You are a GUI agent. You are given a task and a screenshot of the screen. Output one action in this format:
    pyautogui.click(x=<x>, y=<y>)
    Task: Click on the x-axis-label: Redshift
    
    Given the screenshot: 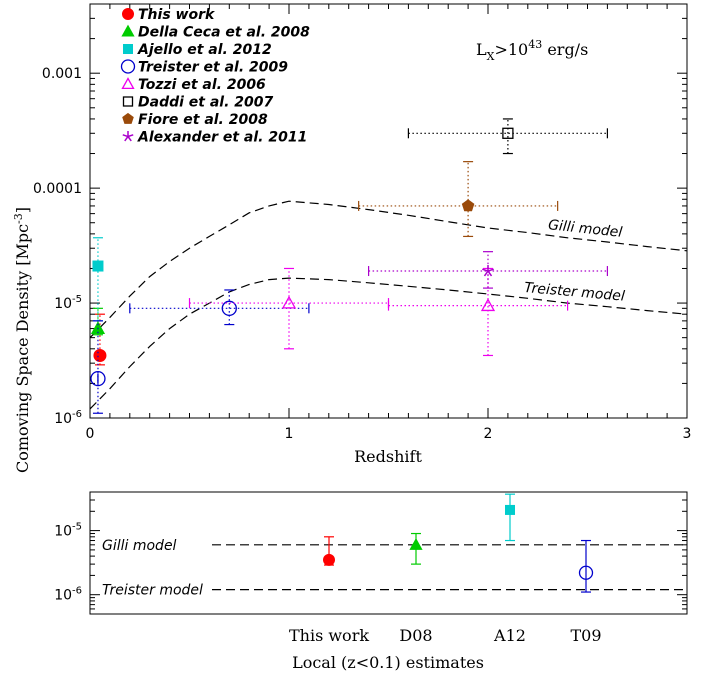 What is the action you would take?
    pyautogui.click(x=388, y=456)
    